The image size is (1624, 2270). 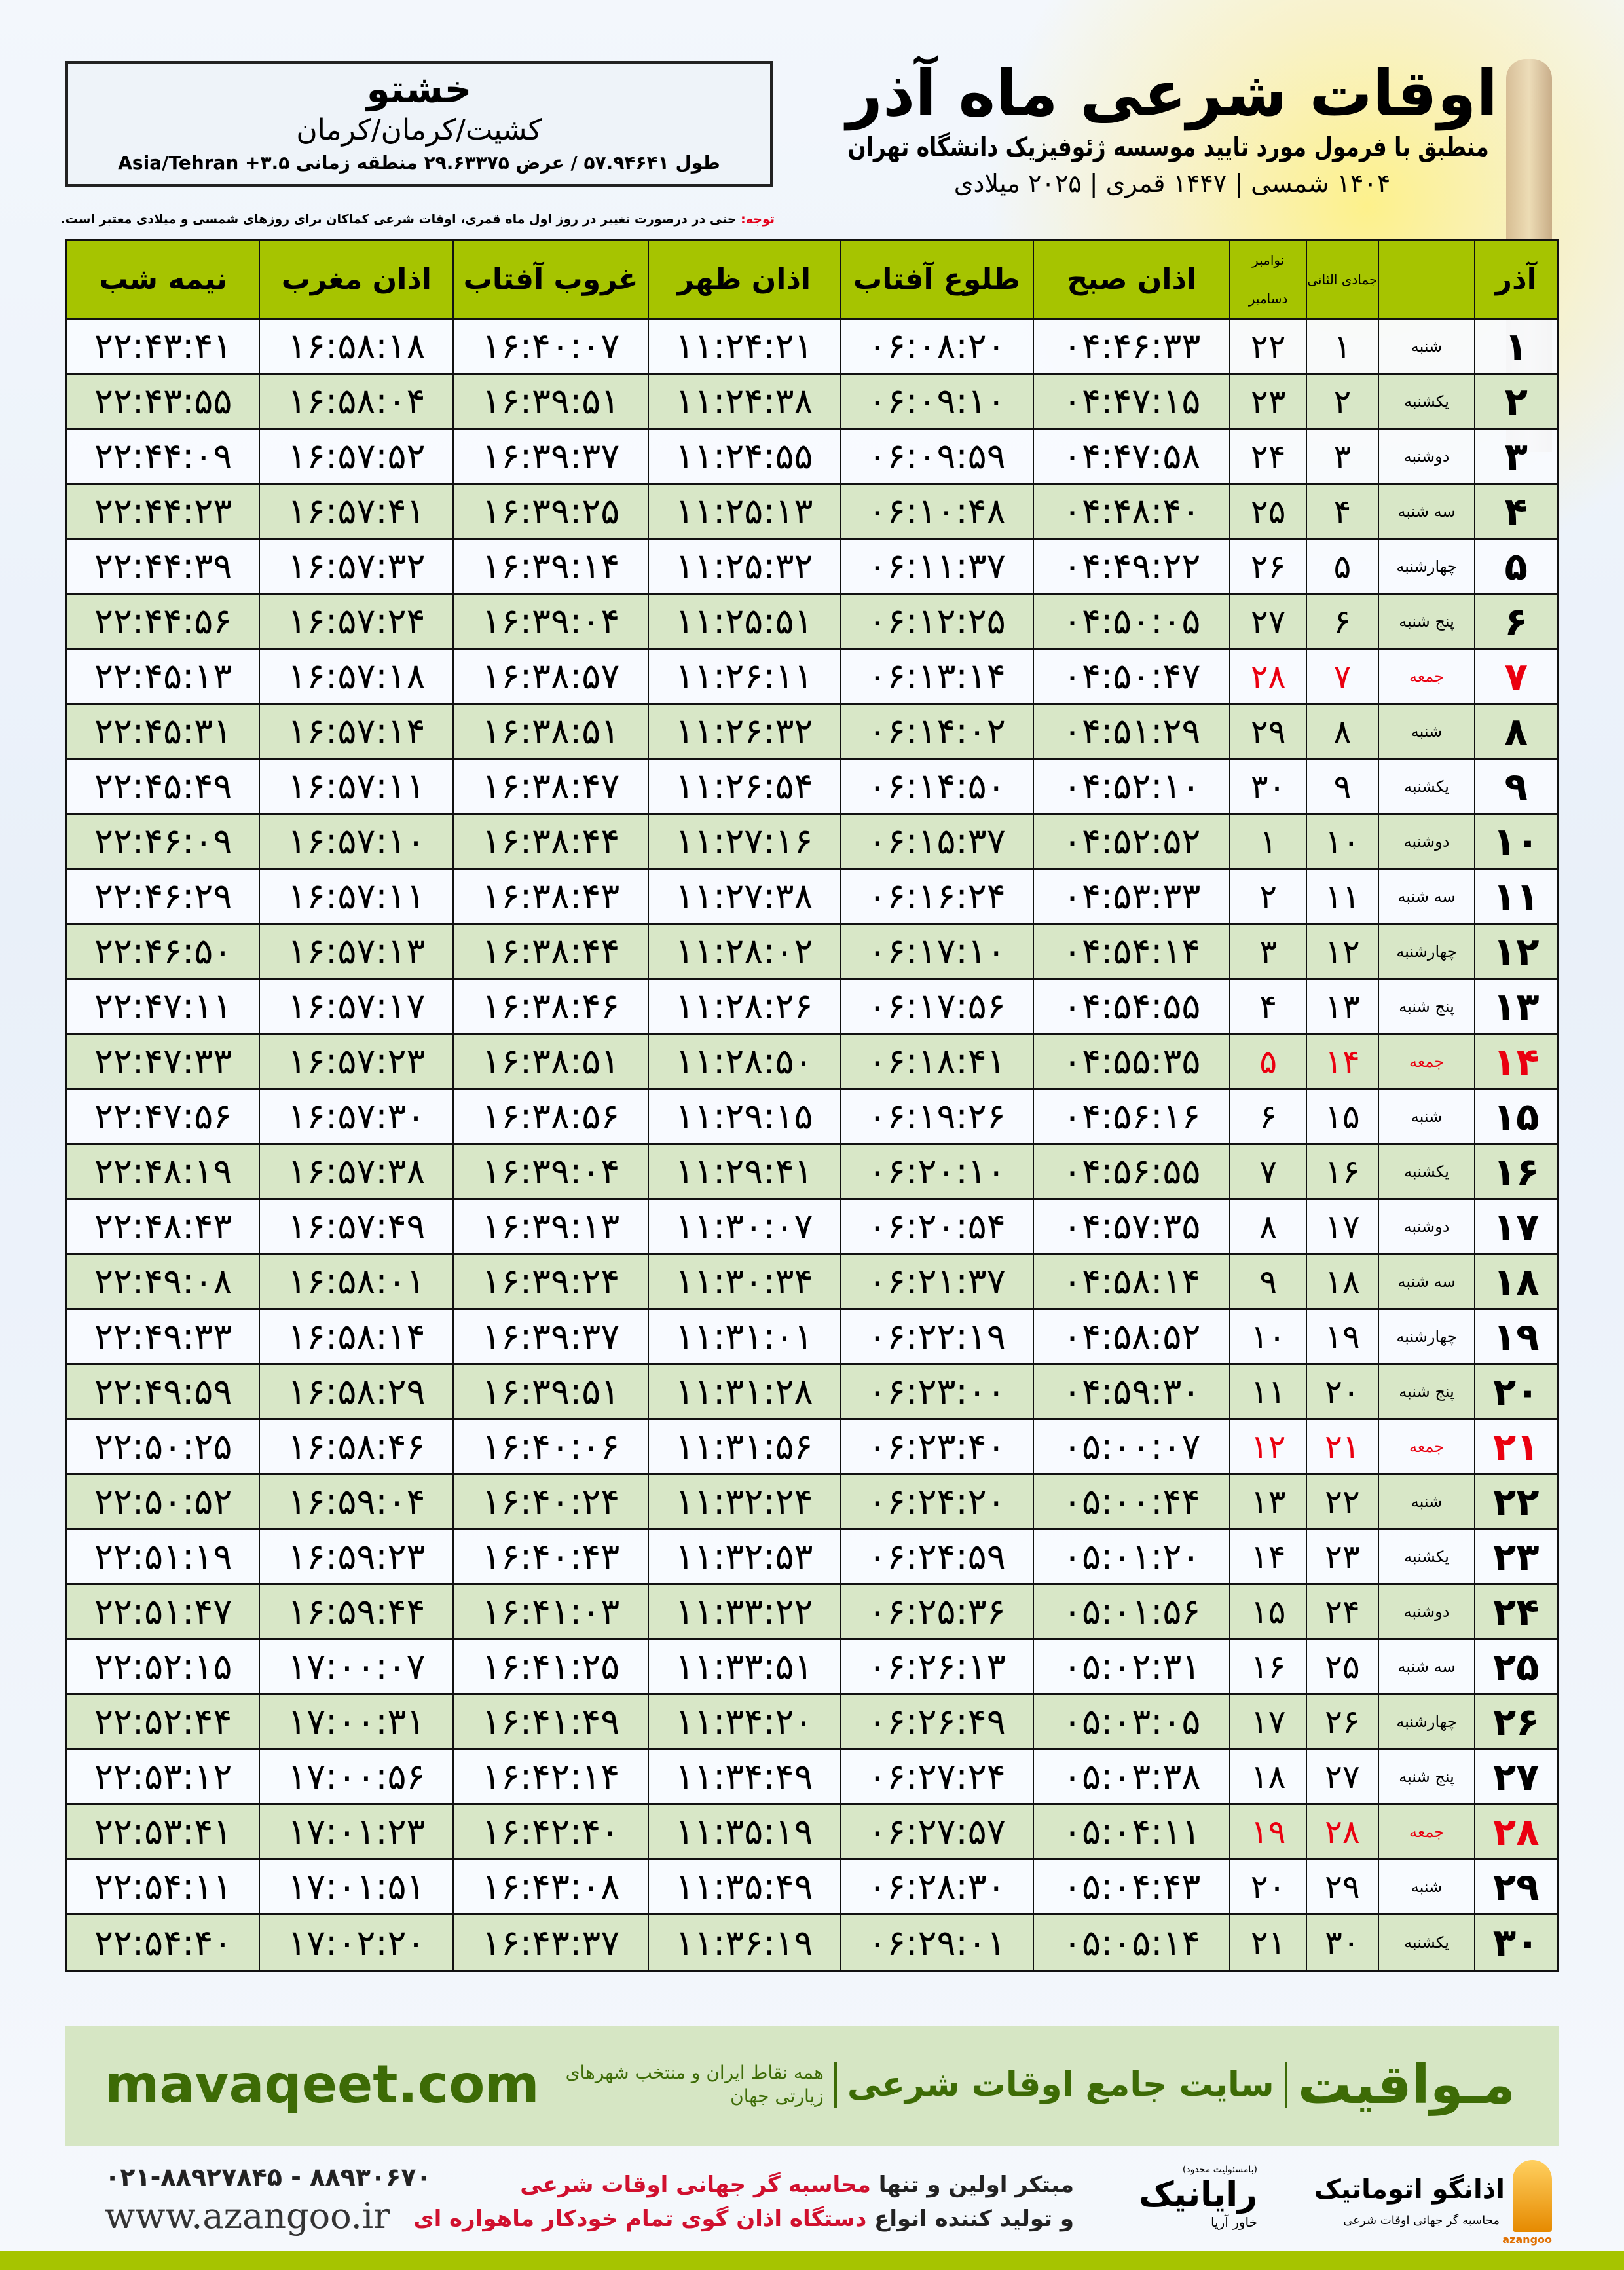 What do you see at coordinates (163, 786) in the screenshot?
I see `cell-midnight: ۲۲:۴۵:۴۹` at bounding box center [163, 786].